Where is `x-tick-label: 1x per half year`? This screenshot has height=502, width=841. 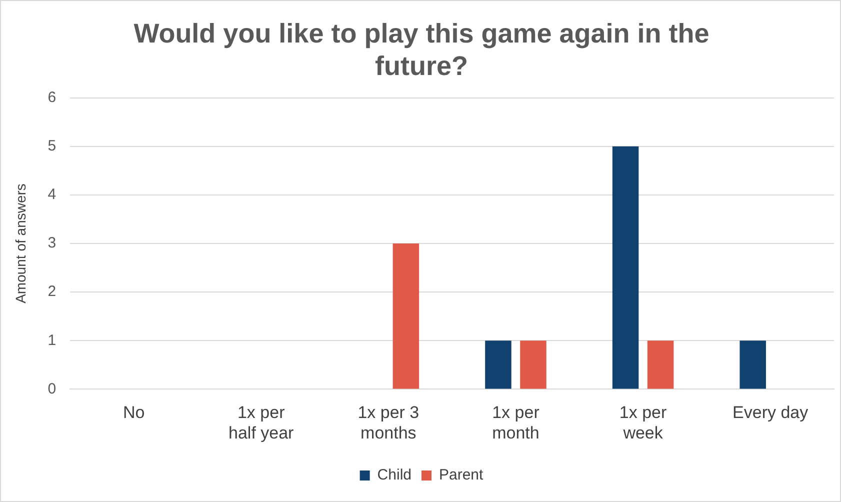 x-tick-label: 1x per half year is located at coordinates (261, 422).